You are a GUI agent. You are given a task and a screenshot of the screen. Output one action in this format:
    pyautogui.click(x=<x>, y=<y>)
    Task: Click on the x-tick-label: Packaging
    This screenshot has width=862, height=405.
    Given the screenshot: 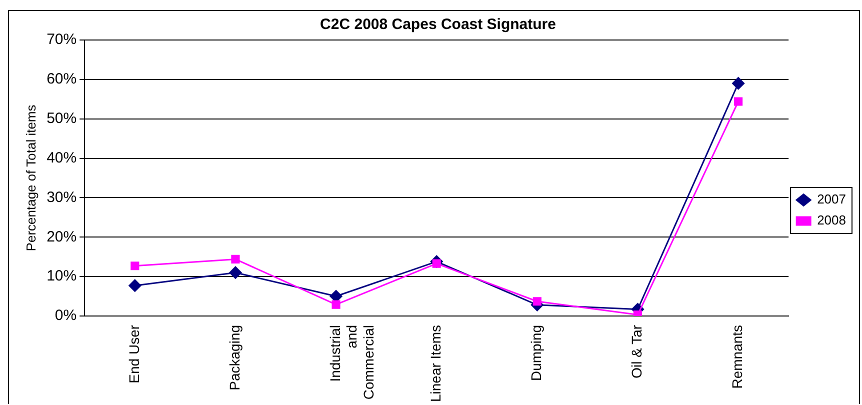 What is the action you would take?
    pyautogui.click(x=234, y=357)
    